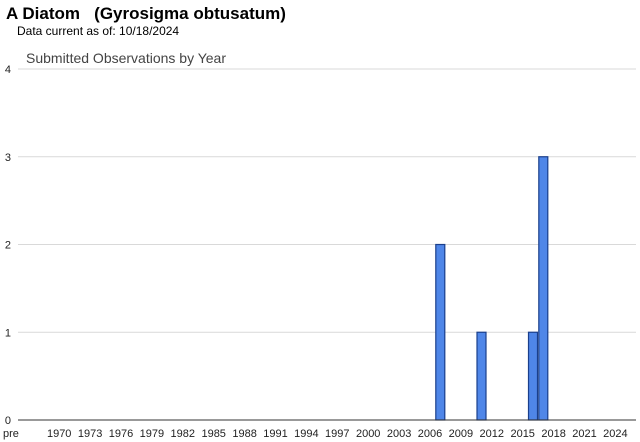 The image size is (640, 442). I want to click on x-tick-label: 1970, so click(59, 434).